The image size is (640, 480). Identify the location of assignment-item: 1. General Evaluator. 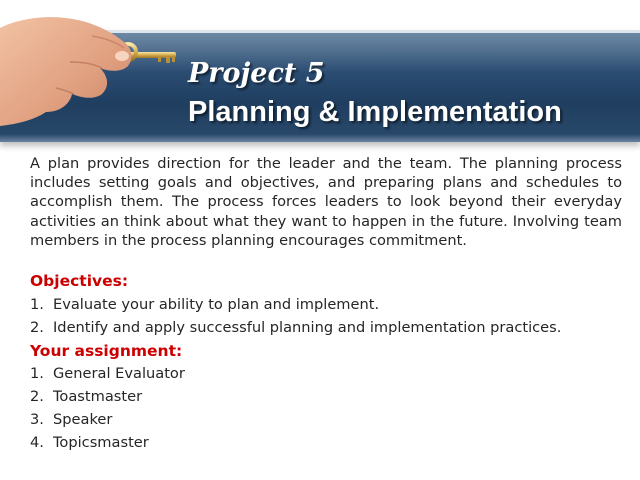
(107, 373).